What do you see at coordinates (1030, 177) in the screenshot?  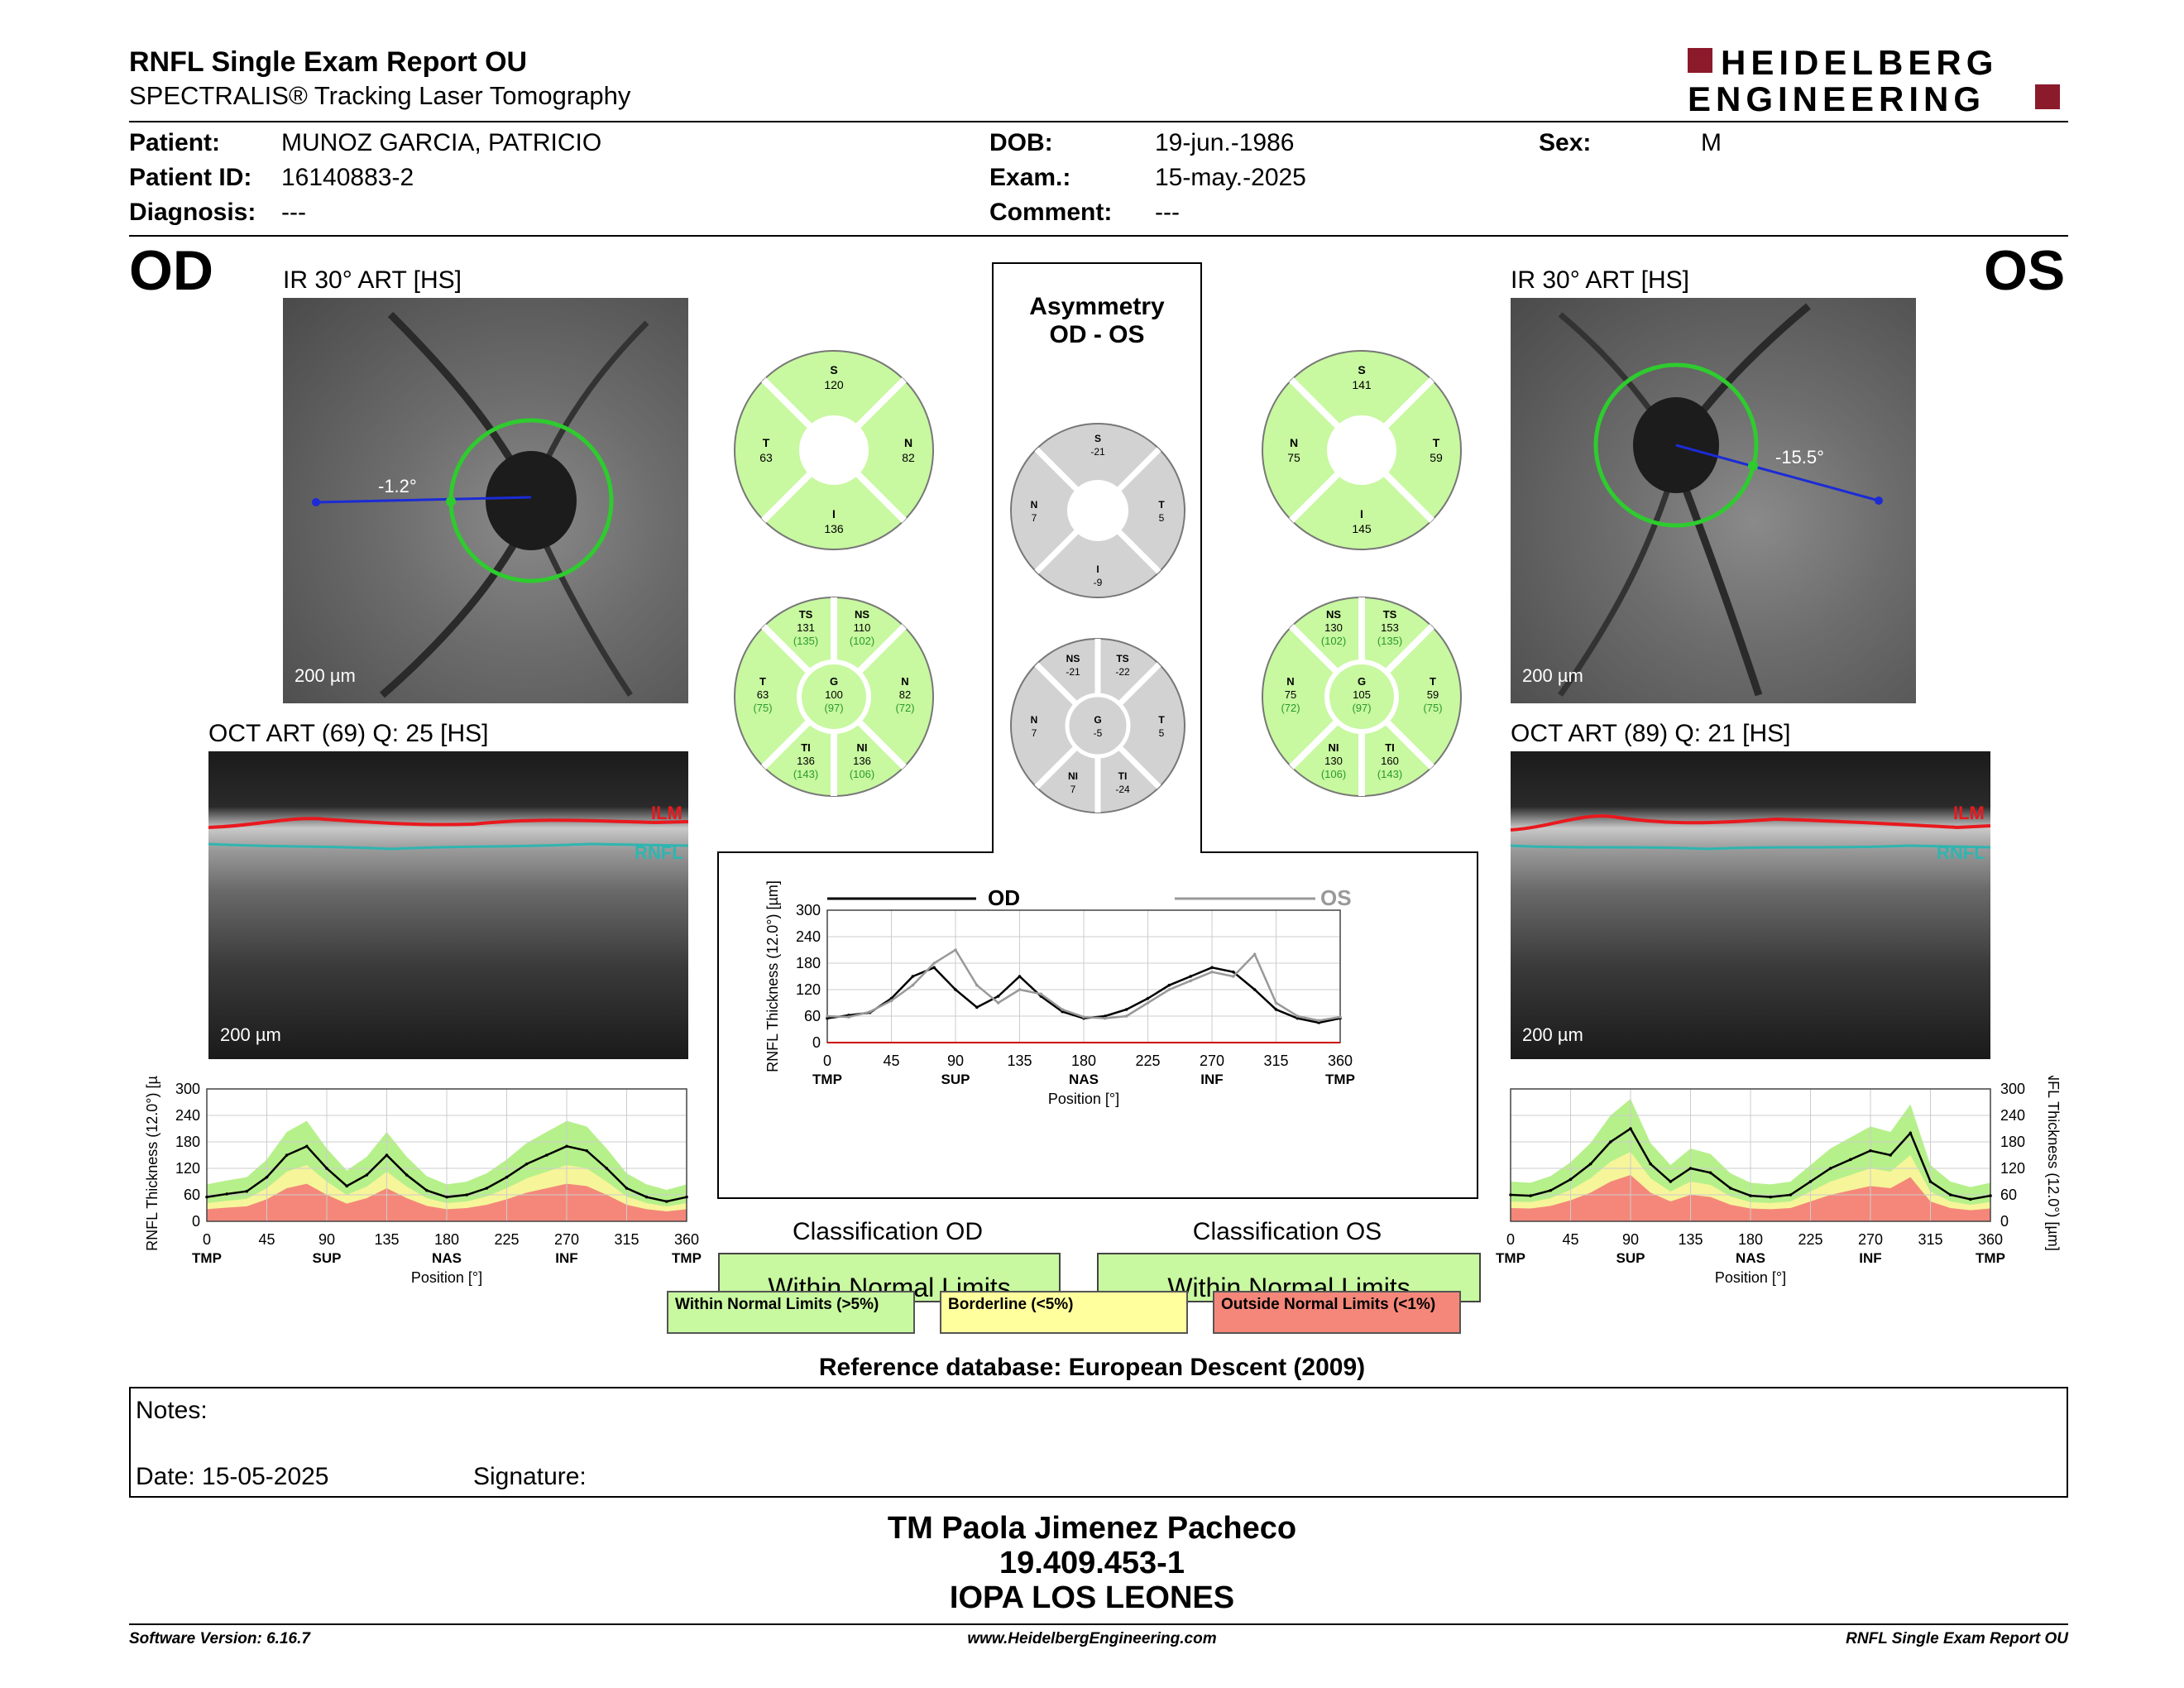 I see `exam-label: Exam.:` at bounding box center [1030, 177].